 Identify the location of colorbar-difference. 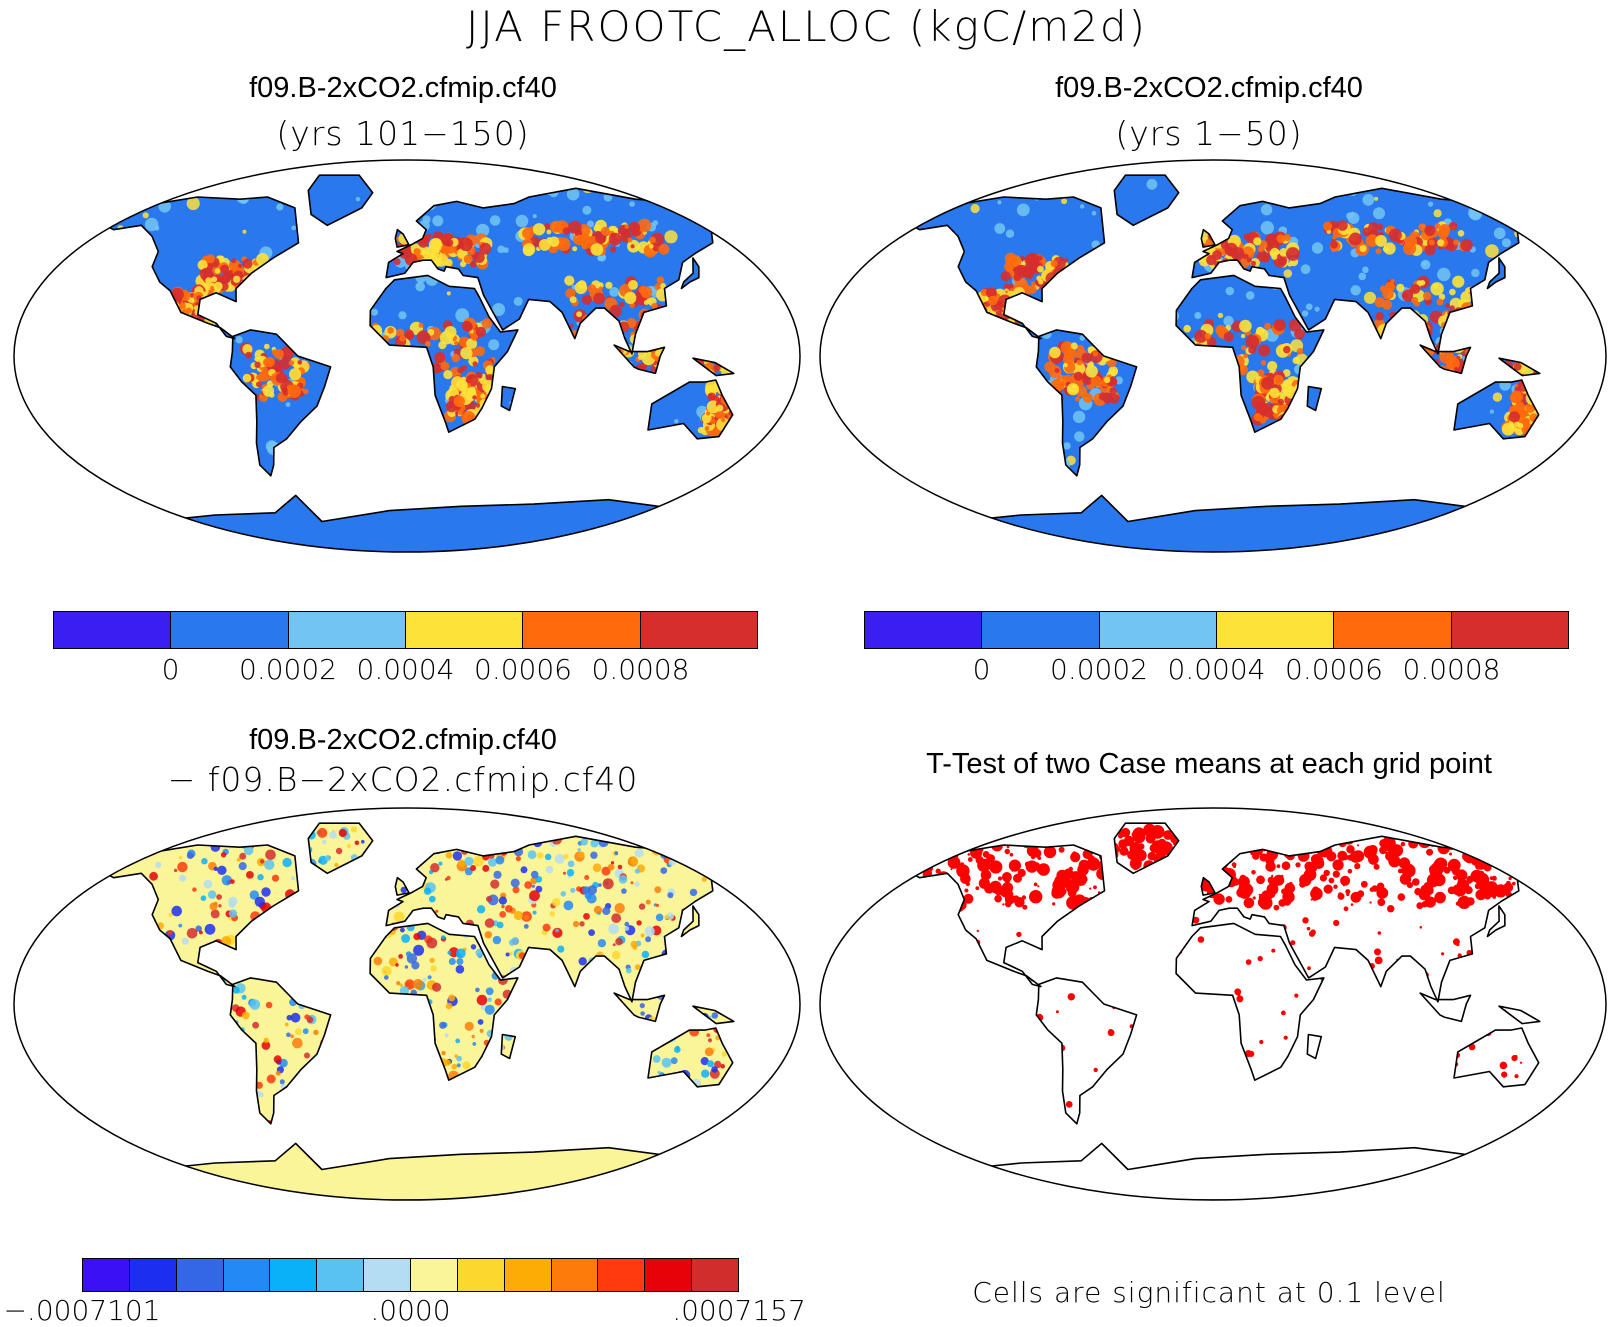
(410, 1275).